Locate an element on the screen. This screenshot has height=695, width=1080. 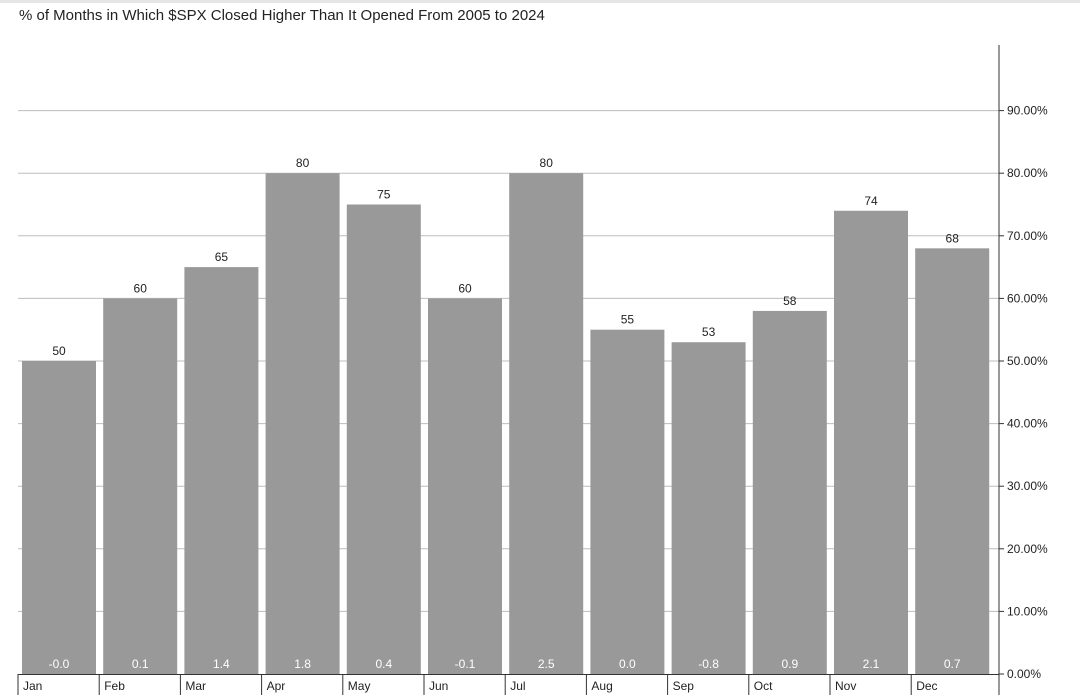
bar-value-label: 75 is located at coordinates (384, 195).